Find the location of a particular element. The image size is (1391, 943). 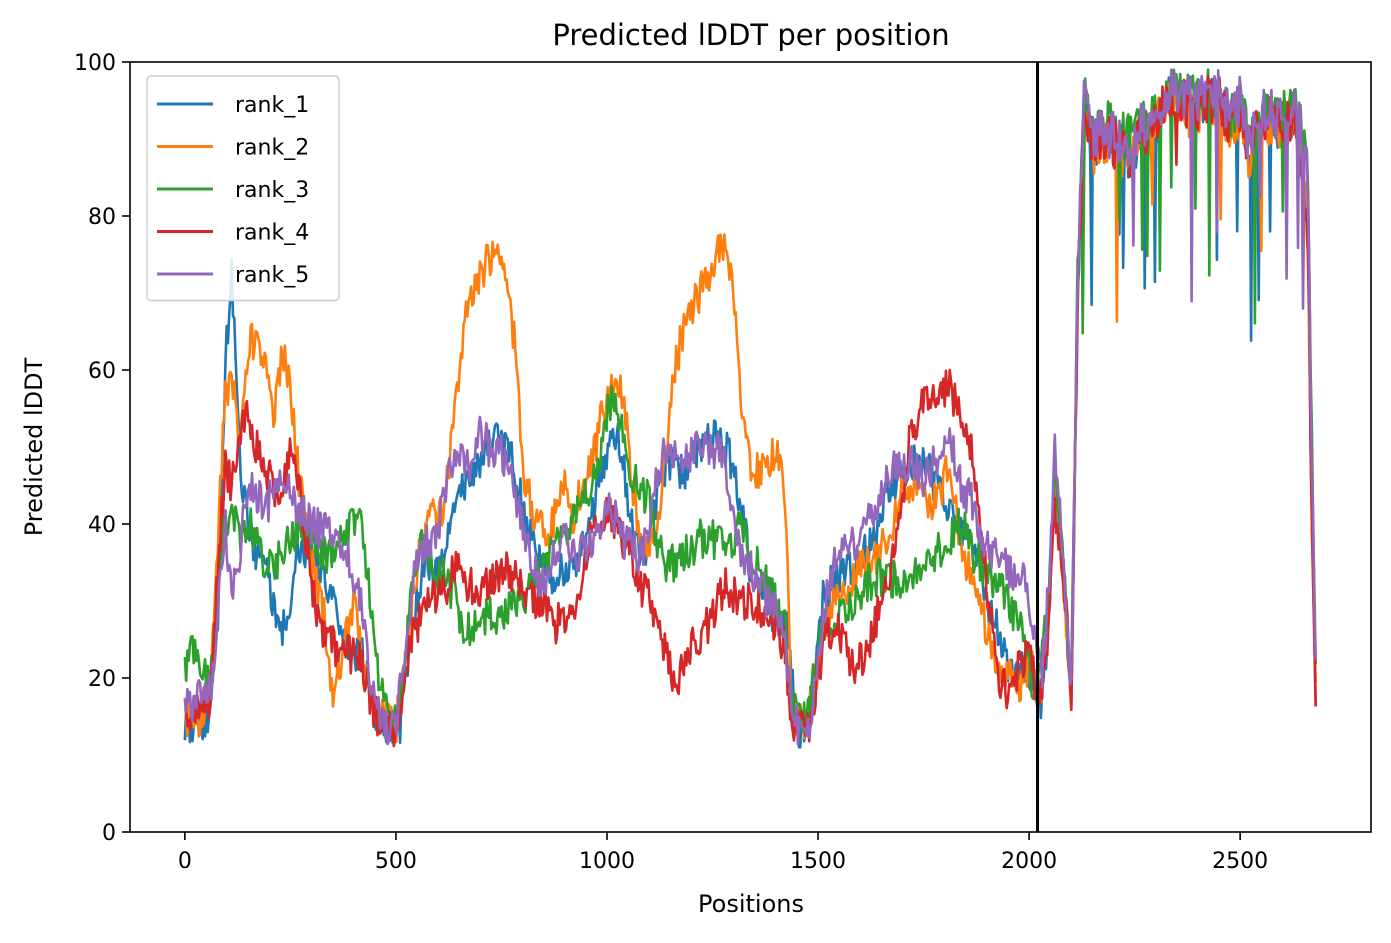

legend-label-rank_3: rank_3 is located at coordinates (272, 190).